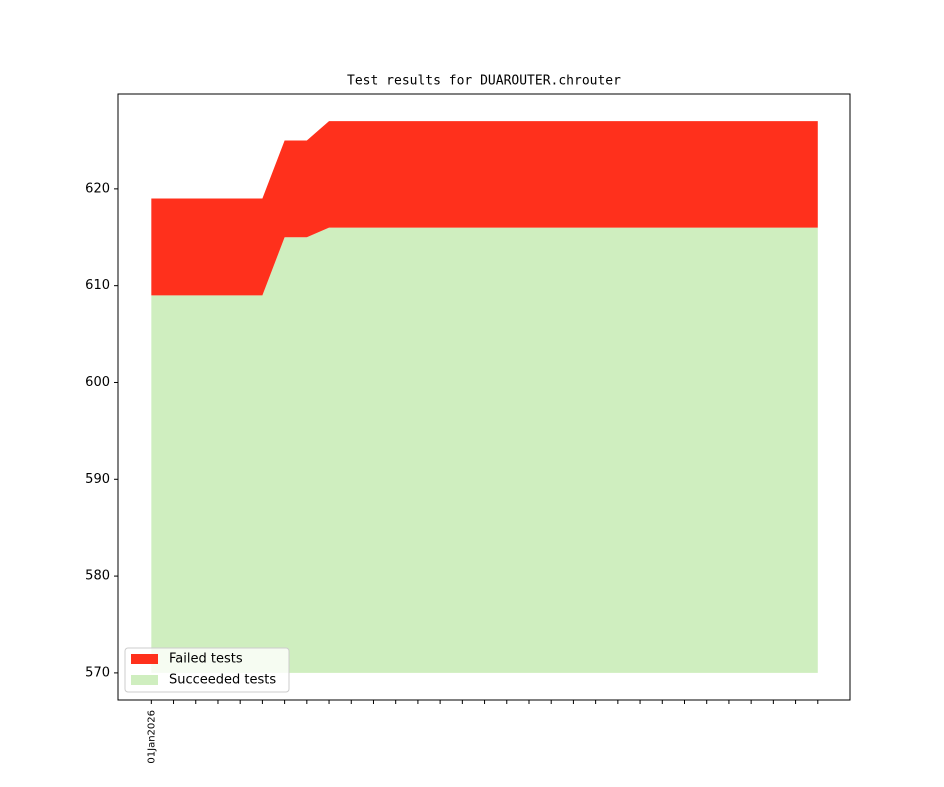  I want to click on legend-label: Succeeded tests, so click(222, 680).